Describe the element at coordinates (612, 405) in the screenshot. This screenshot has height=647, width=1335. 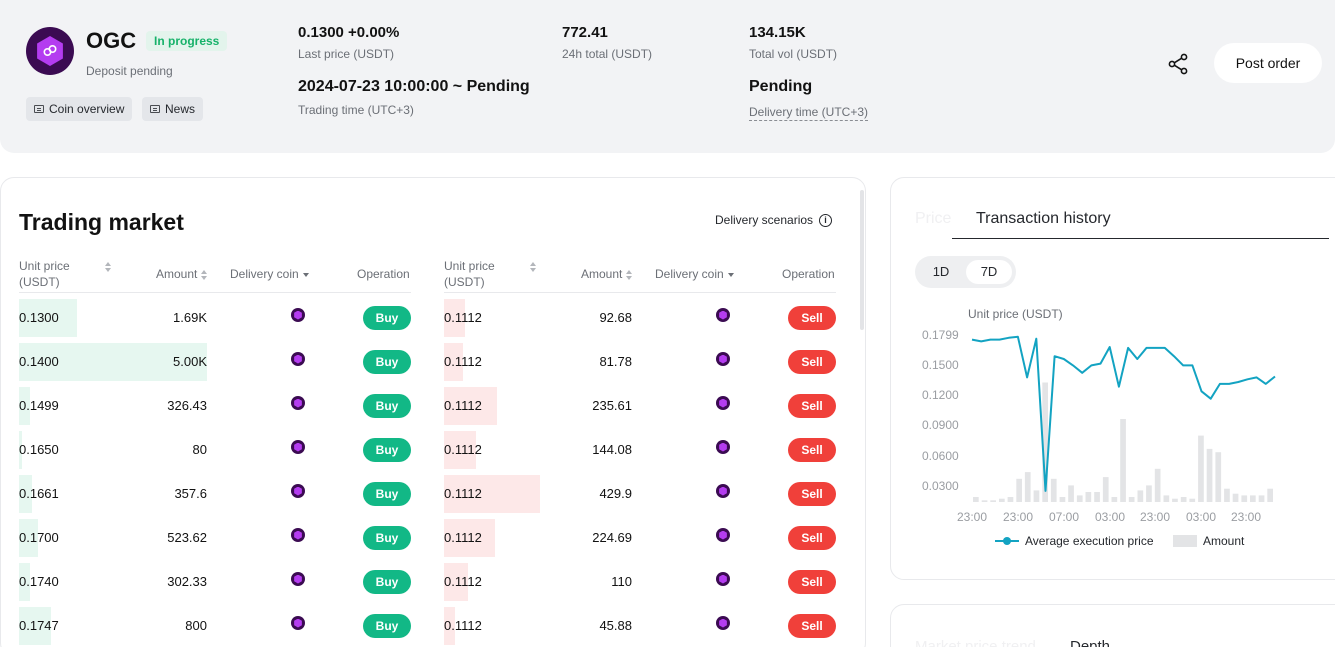
I see `amount-cell: 235.61` at that location.